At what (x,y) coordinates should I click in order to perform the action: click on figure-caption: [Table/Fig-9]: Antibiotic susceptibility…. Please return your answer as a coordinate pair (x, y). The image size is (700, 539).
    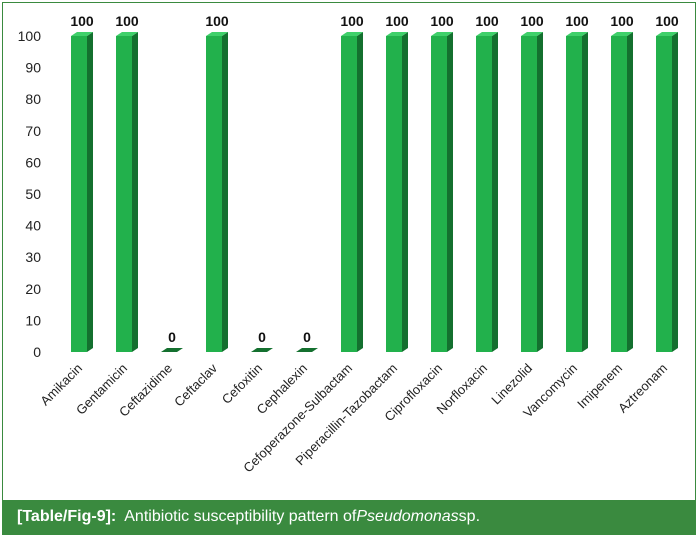
    Looking at the image, I should click on (349, 517).